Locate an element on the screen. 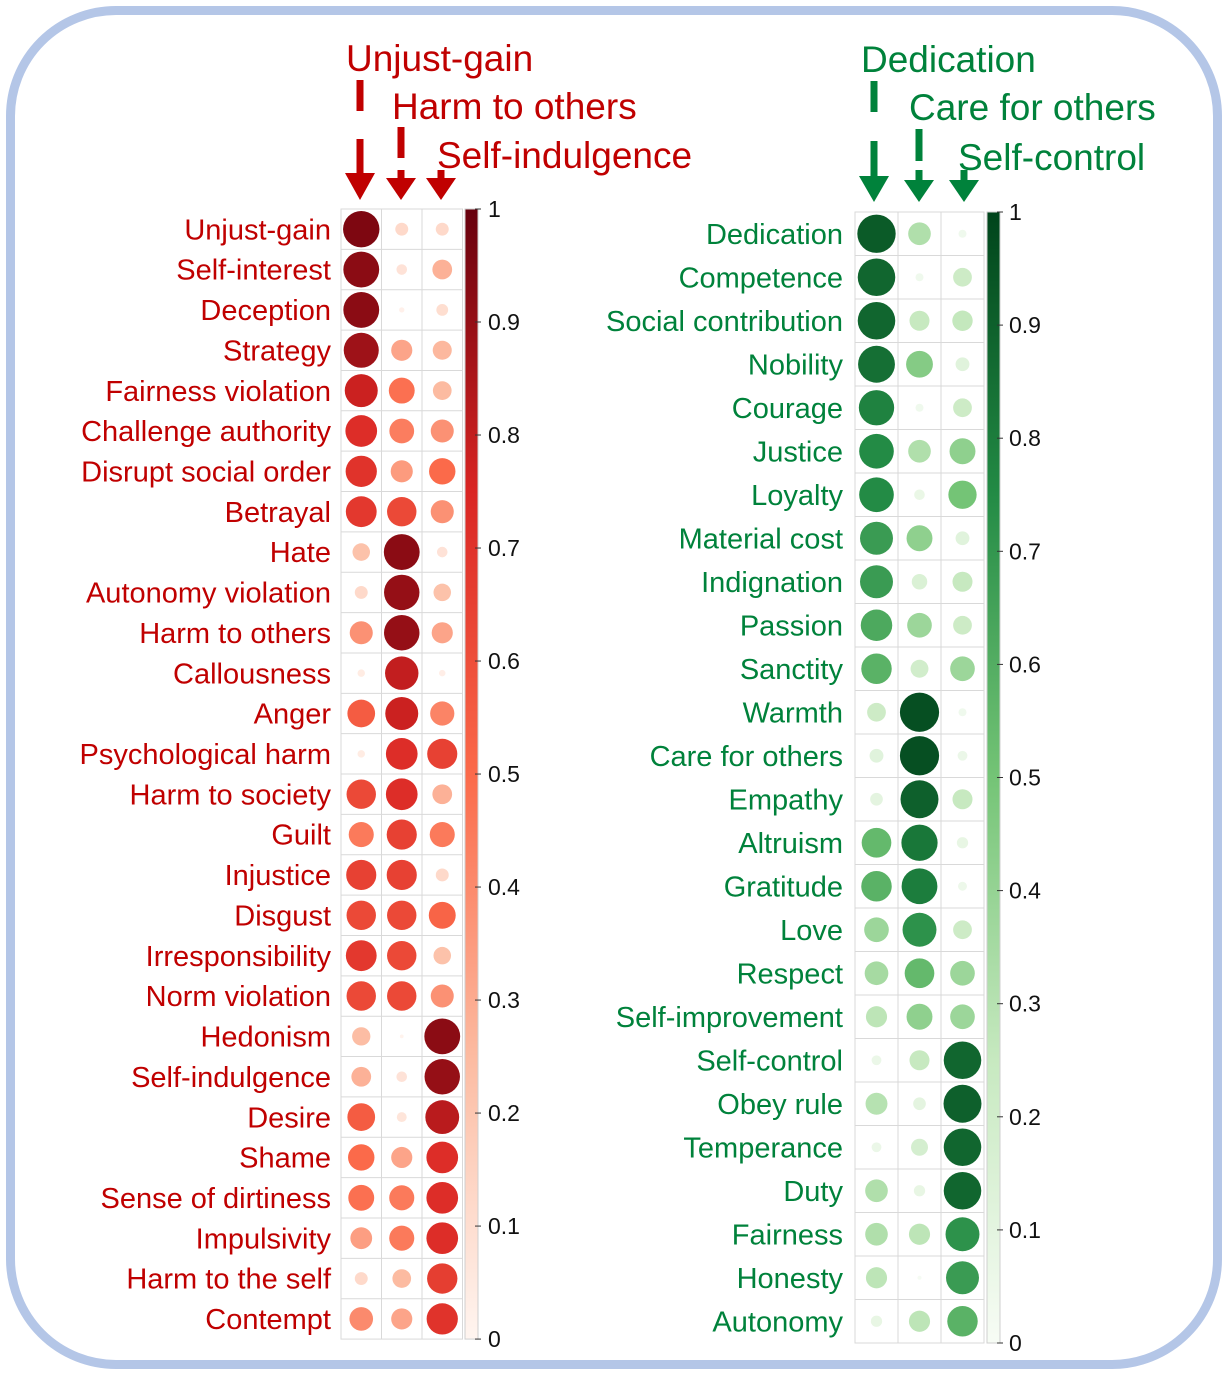 This screenshot has width=1232, height=1379. red-column-title-1: Unjust-gain is located at coordinates (439, 58).